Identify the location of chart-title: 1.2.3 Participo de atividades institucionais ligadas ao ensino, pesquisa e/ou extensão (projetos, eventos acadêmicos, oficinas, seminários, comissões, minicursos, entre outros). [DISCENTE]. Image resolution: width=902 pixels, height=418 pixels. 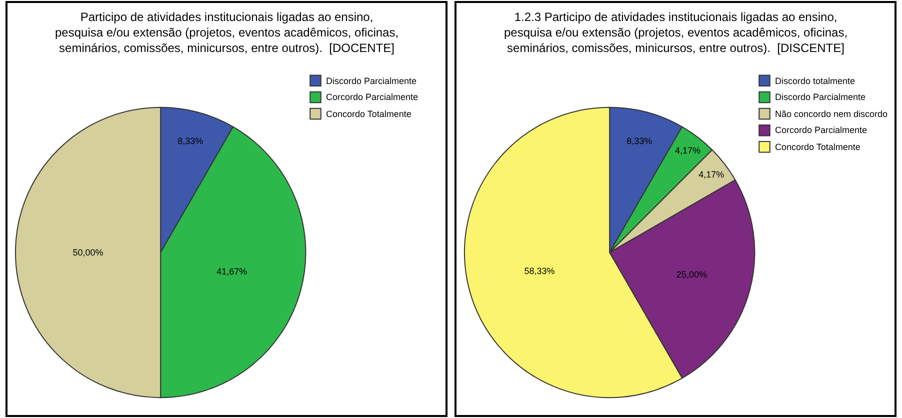
(676, 33).